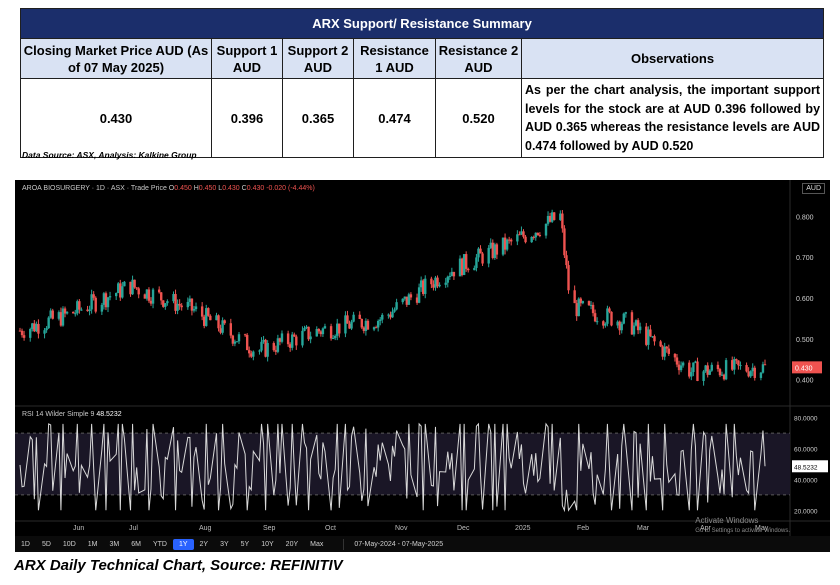 The height and width of the screenshot is (585, 840). What do you see at coordinates (116, 118) in the screenshot?
I see `closing-price-value: 0.430` at bounding box center [116, 118].